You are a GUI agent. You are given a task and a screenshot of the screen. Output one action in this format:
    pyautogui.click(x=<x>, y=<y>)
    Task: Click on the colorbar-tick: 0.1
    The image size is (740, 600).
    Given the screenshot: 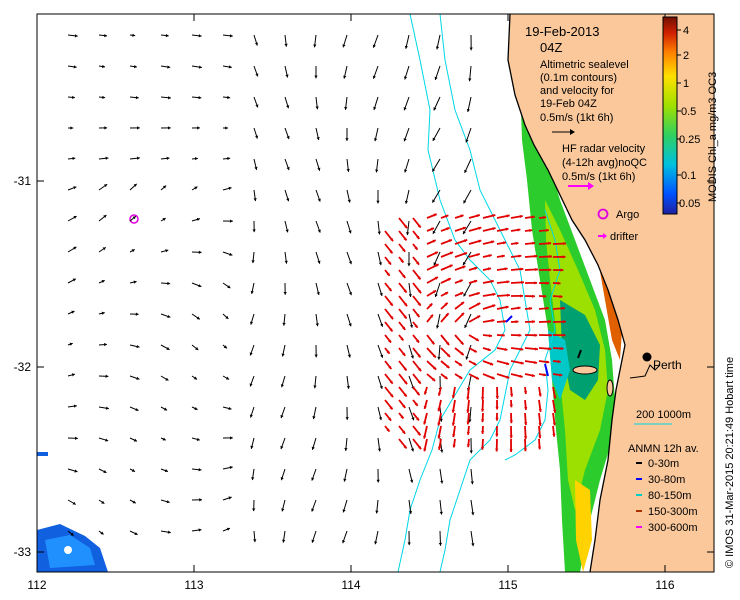 What is the action you would take?
    pyautogui.click(x=688, y=176)
    